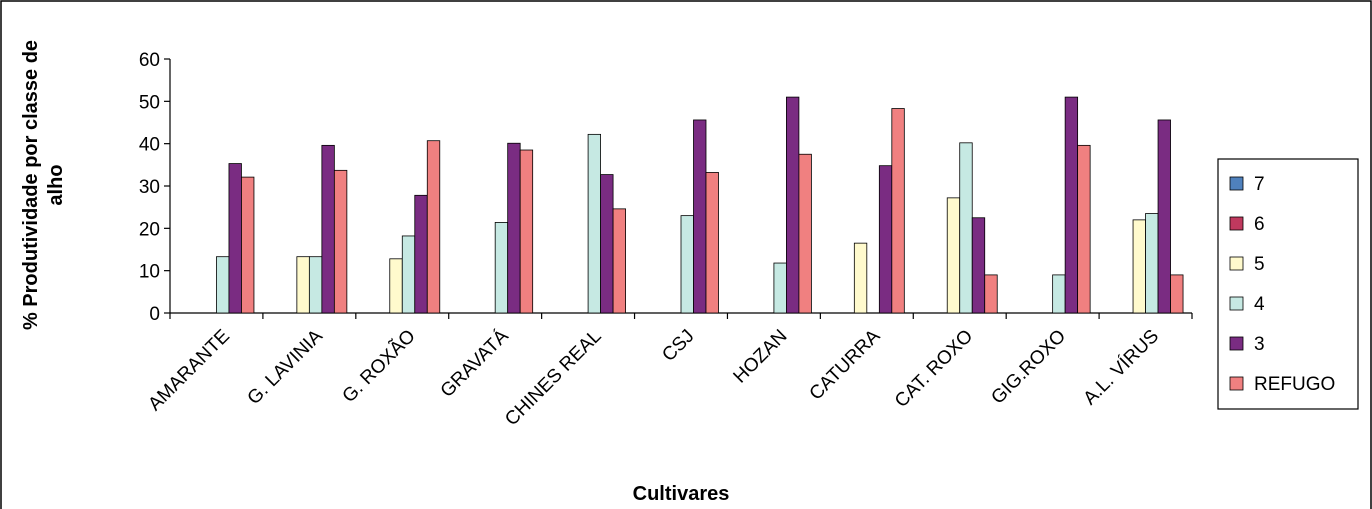  I want to click on legend-label: 4, so click(1259, 304).